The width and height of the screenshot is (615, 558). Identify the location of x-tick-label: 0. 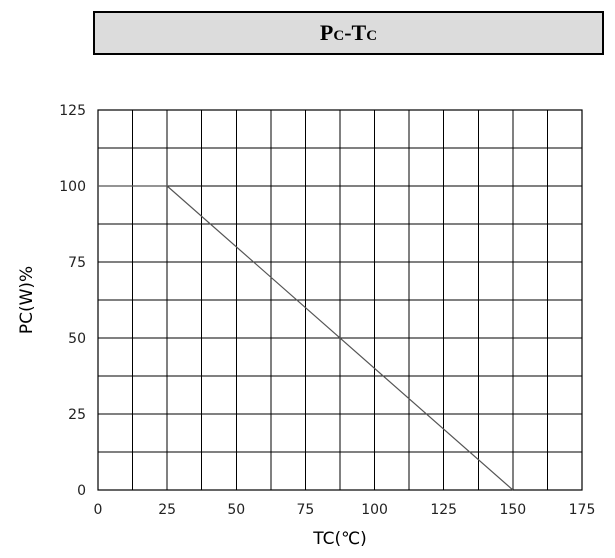
(98, 510).